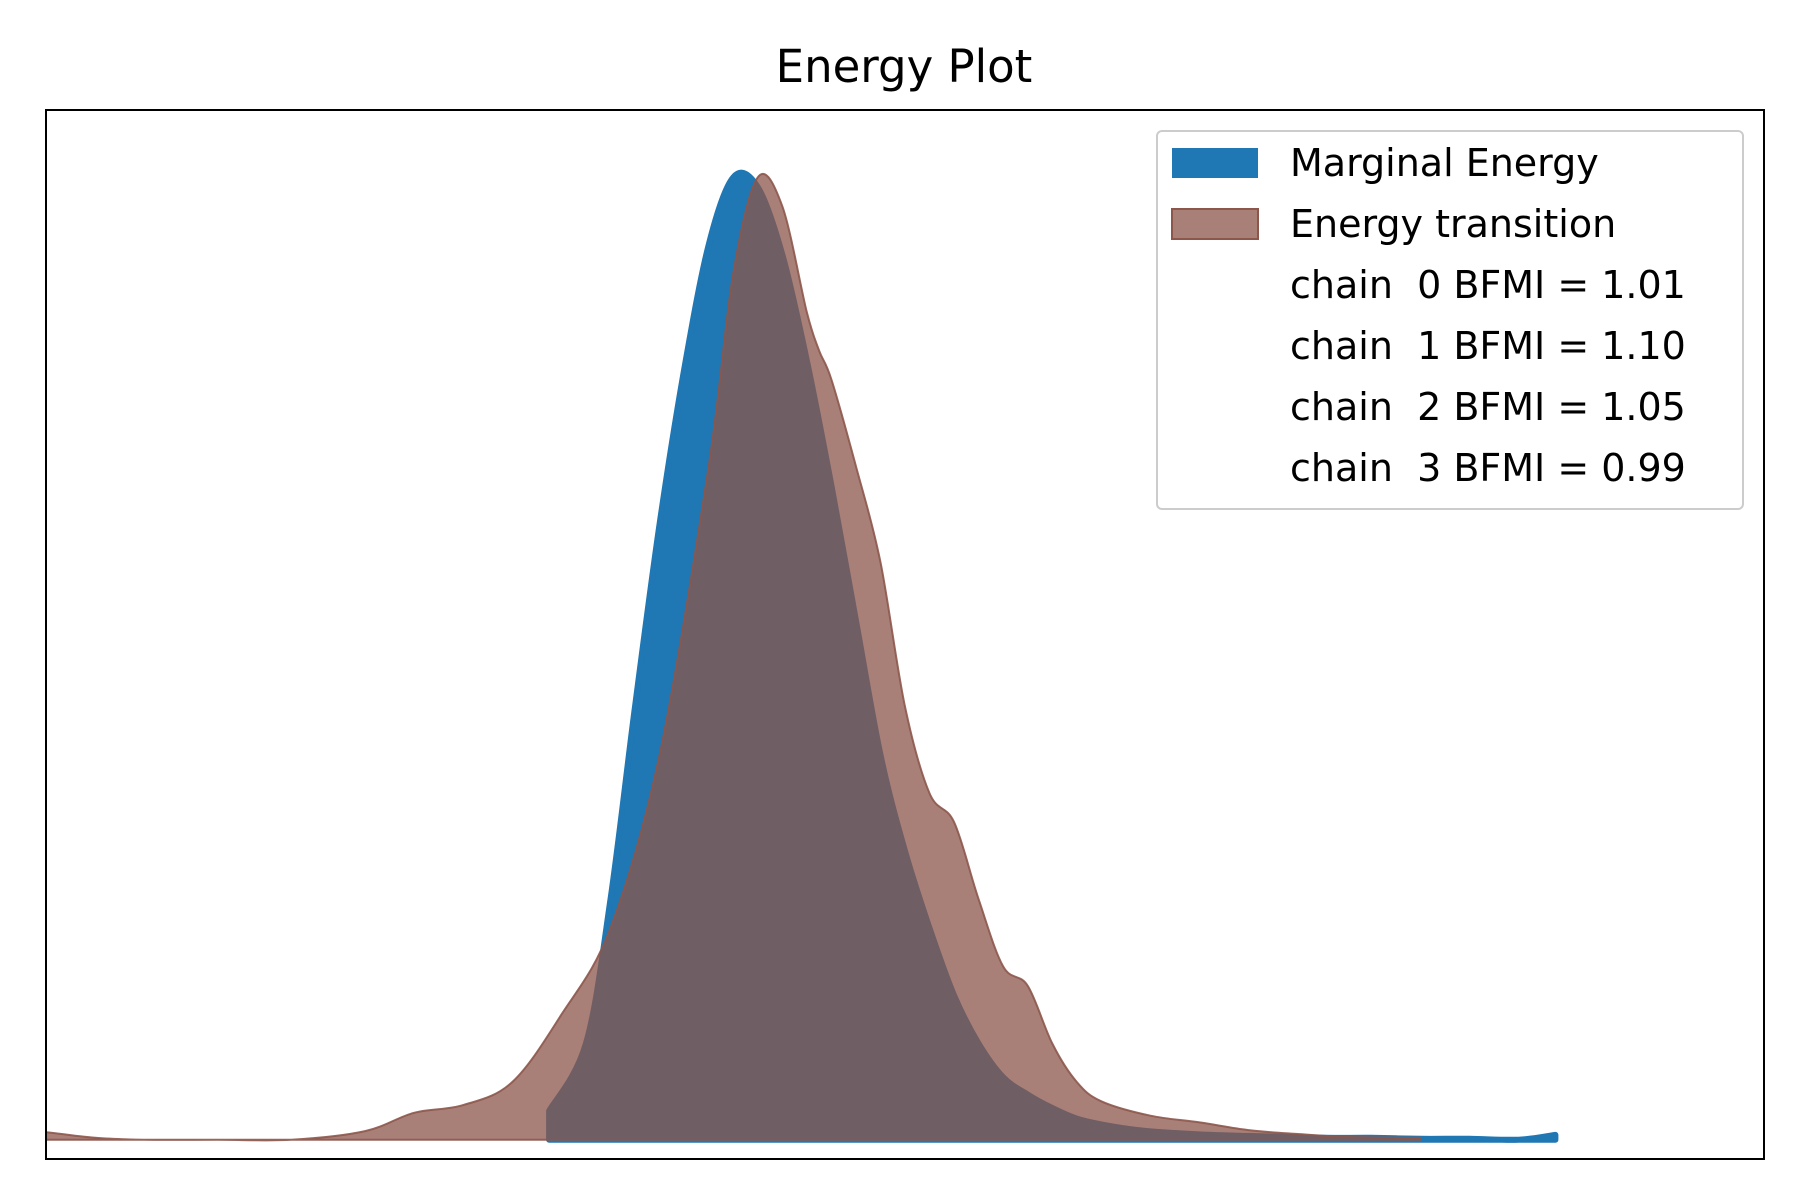 Image resolution: width=1800 pixels, height=1200 pixels. What do you see at coordinates (1488, 346) in the screenshot?
I see `legend-label-3: chain 1 BFMI = 1.10` at bounding box center [1488, 346].